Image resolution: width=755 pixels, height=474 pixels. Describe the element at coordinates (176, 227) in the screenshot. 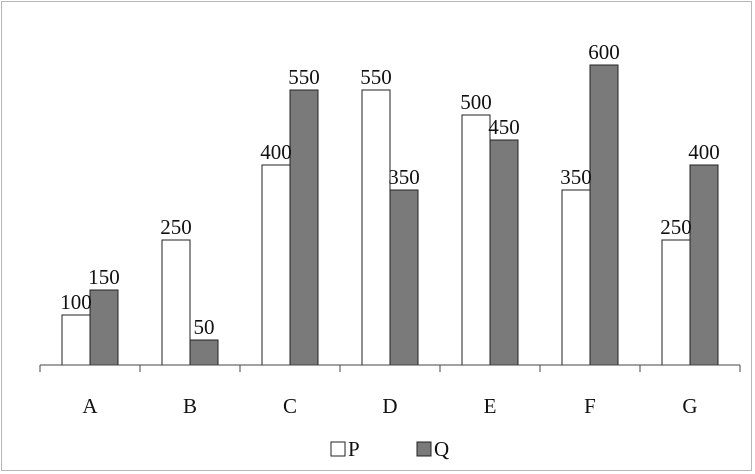

I see `data-label-P-B: 250` at that location.